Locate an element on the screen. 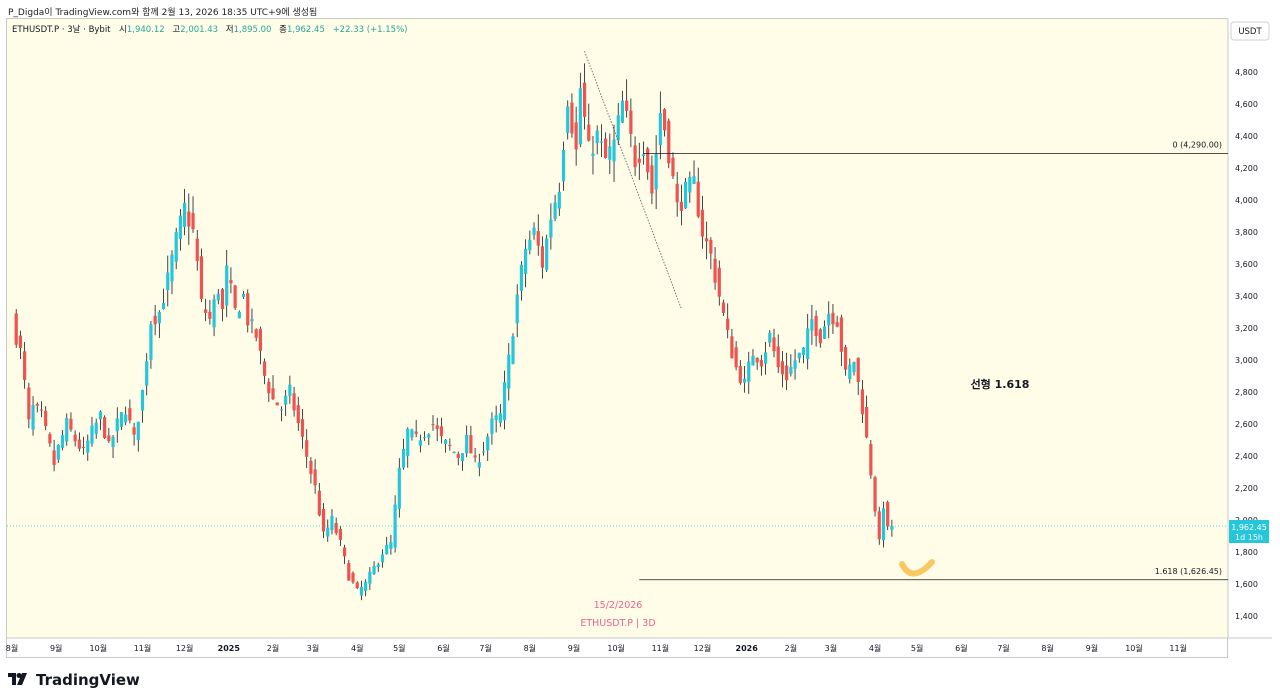  linear-1618-text: 선형 1.618 is located at coordinates (1000, 384).